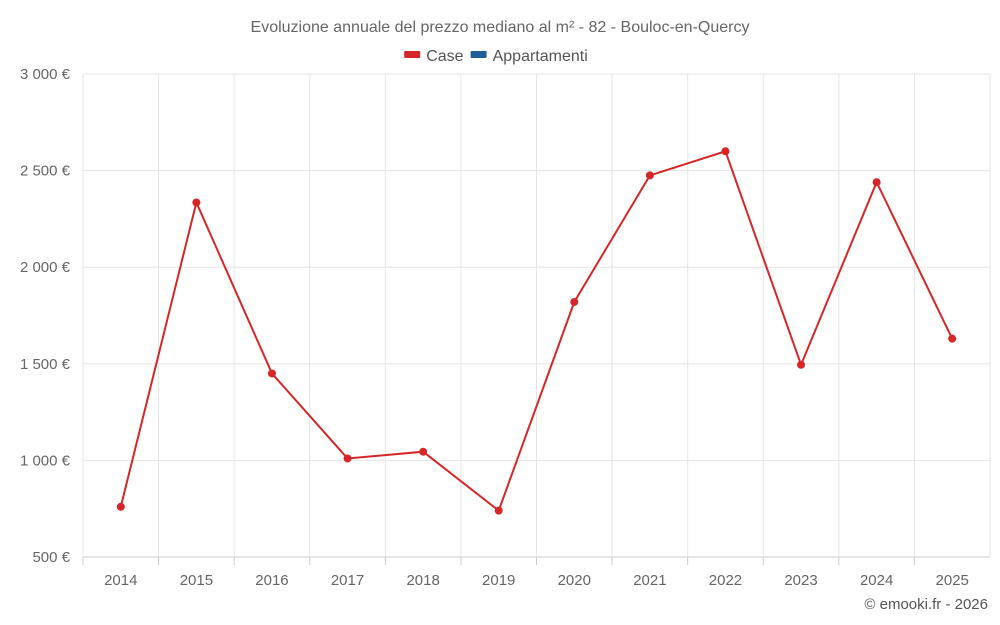 The image size is (1000, 625). Describe the element at coordinates (347, 580) in the screenshot. I see `x-tick-label: 2017` at that location.